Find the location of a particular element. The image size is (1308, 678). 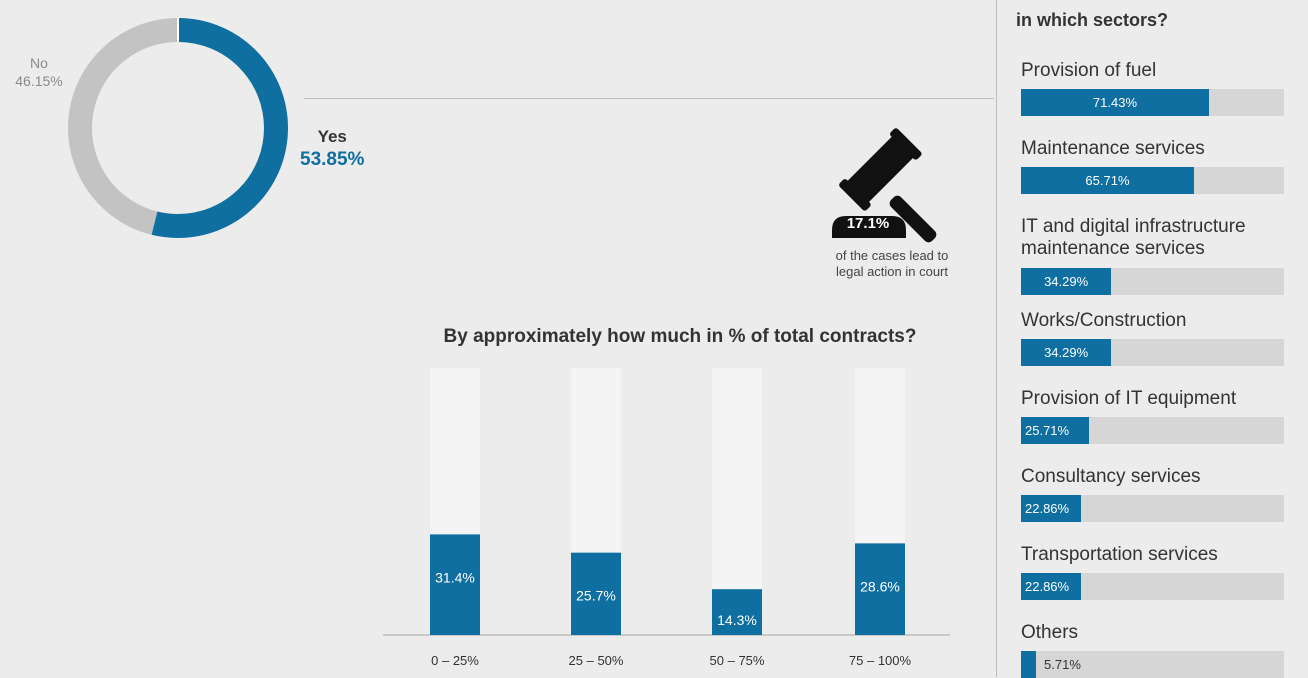

sector-label-line: Consultancy services is located at coordinates (1111, 476).